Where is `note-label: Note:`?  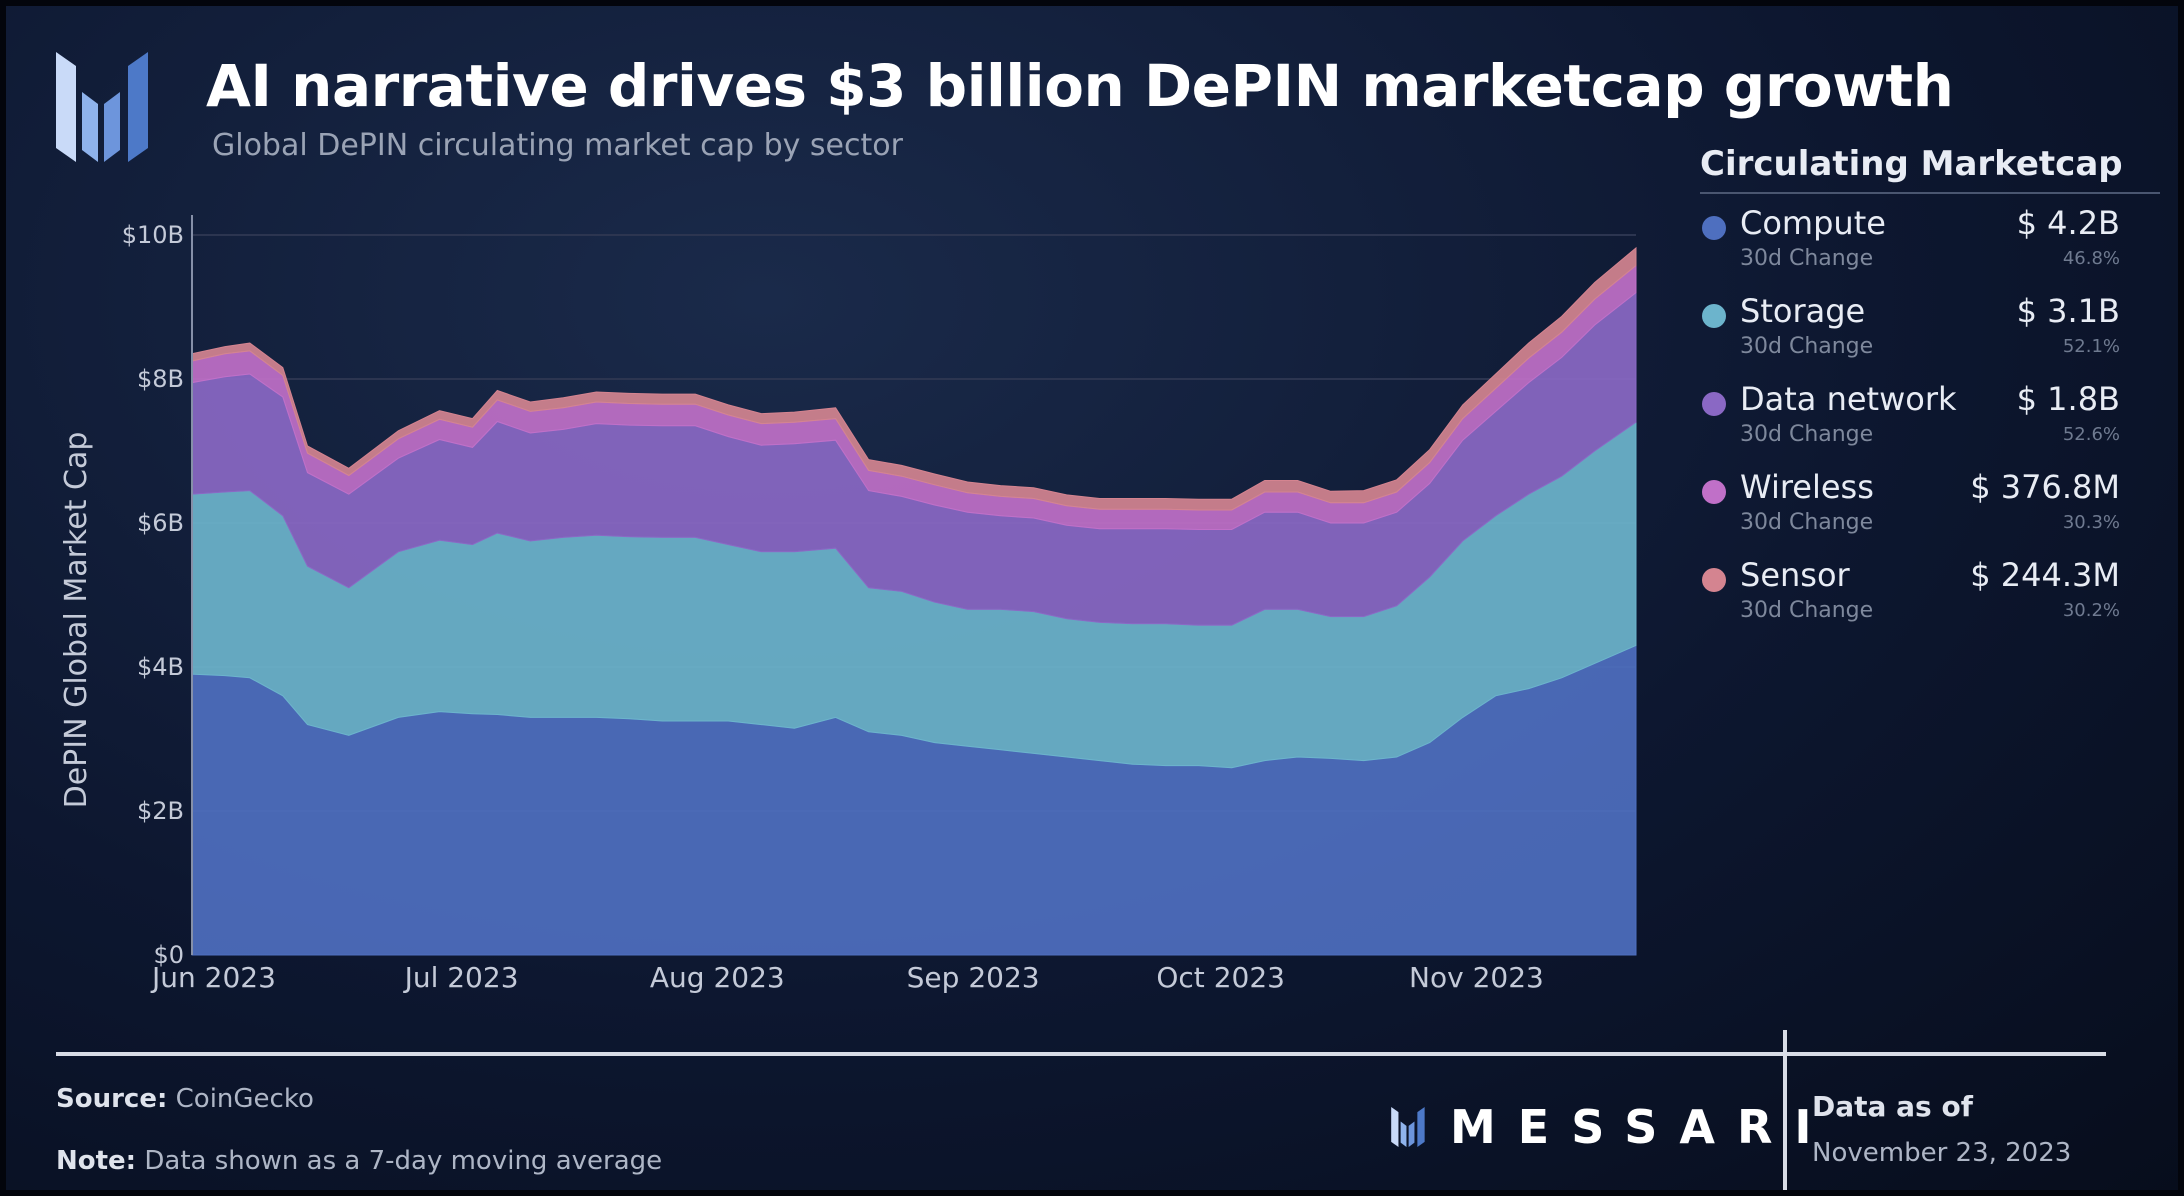 note-label: Note: is located at coordinates (96, 1161).